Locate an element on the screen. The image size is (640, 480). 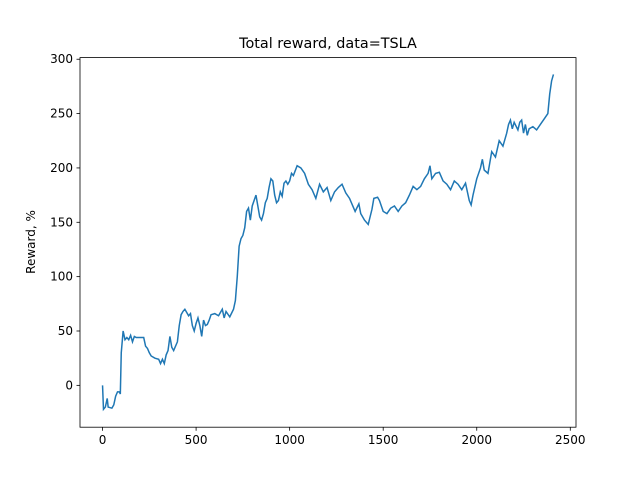
chart-title: Total reward, data=TSLA is located at coordinates (327, 44).